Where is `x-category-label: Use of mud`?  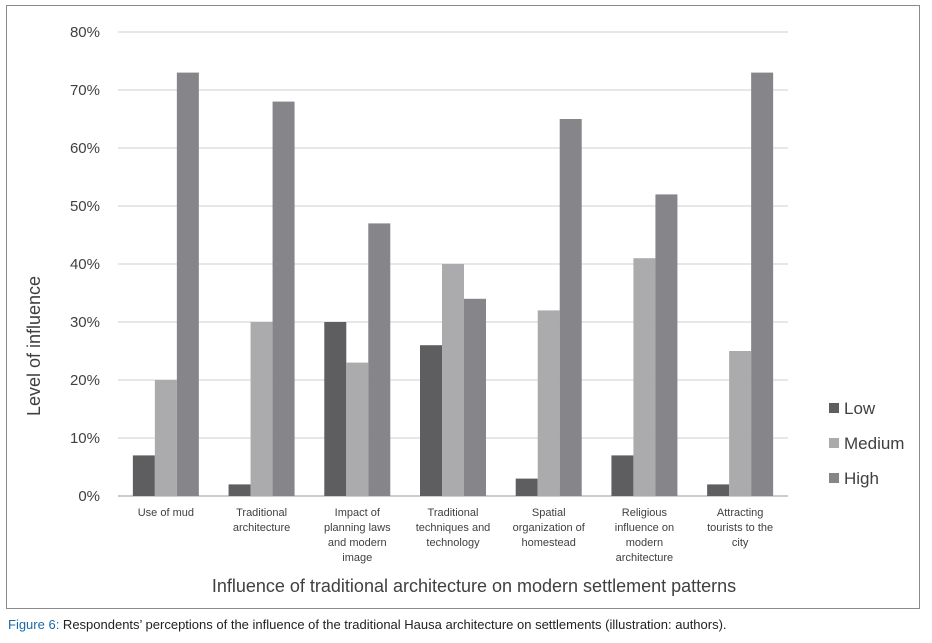 x-category-label: Use of mud is located at coordinates (166, 513).